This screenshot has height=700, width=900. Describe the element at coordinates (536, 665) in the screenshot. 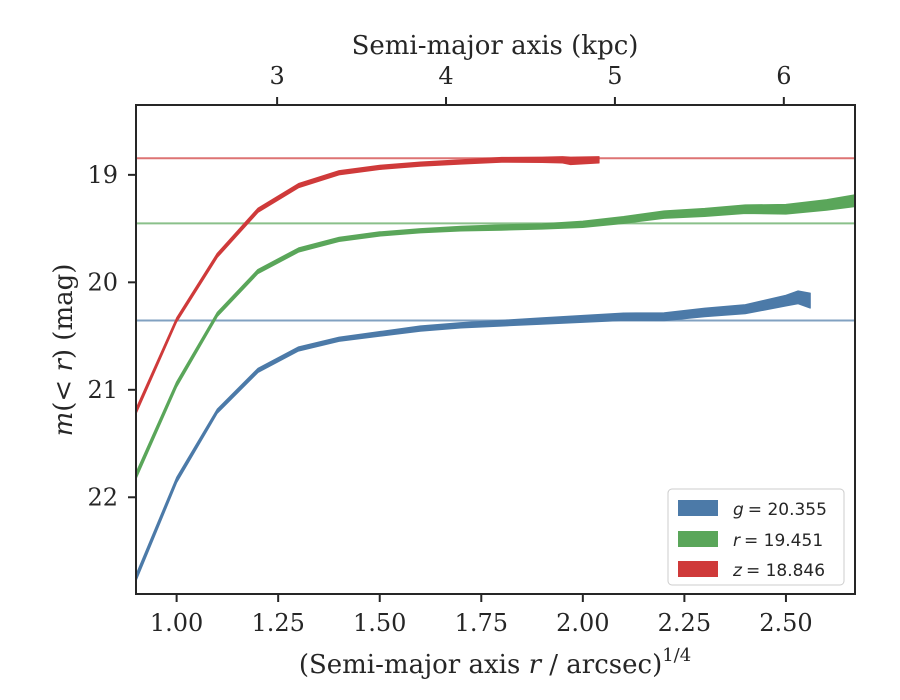

I see `x-axis-title-var: r` at that location.